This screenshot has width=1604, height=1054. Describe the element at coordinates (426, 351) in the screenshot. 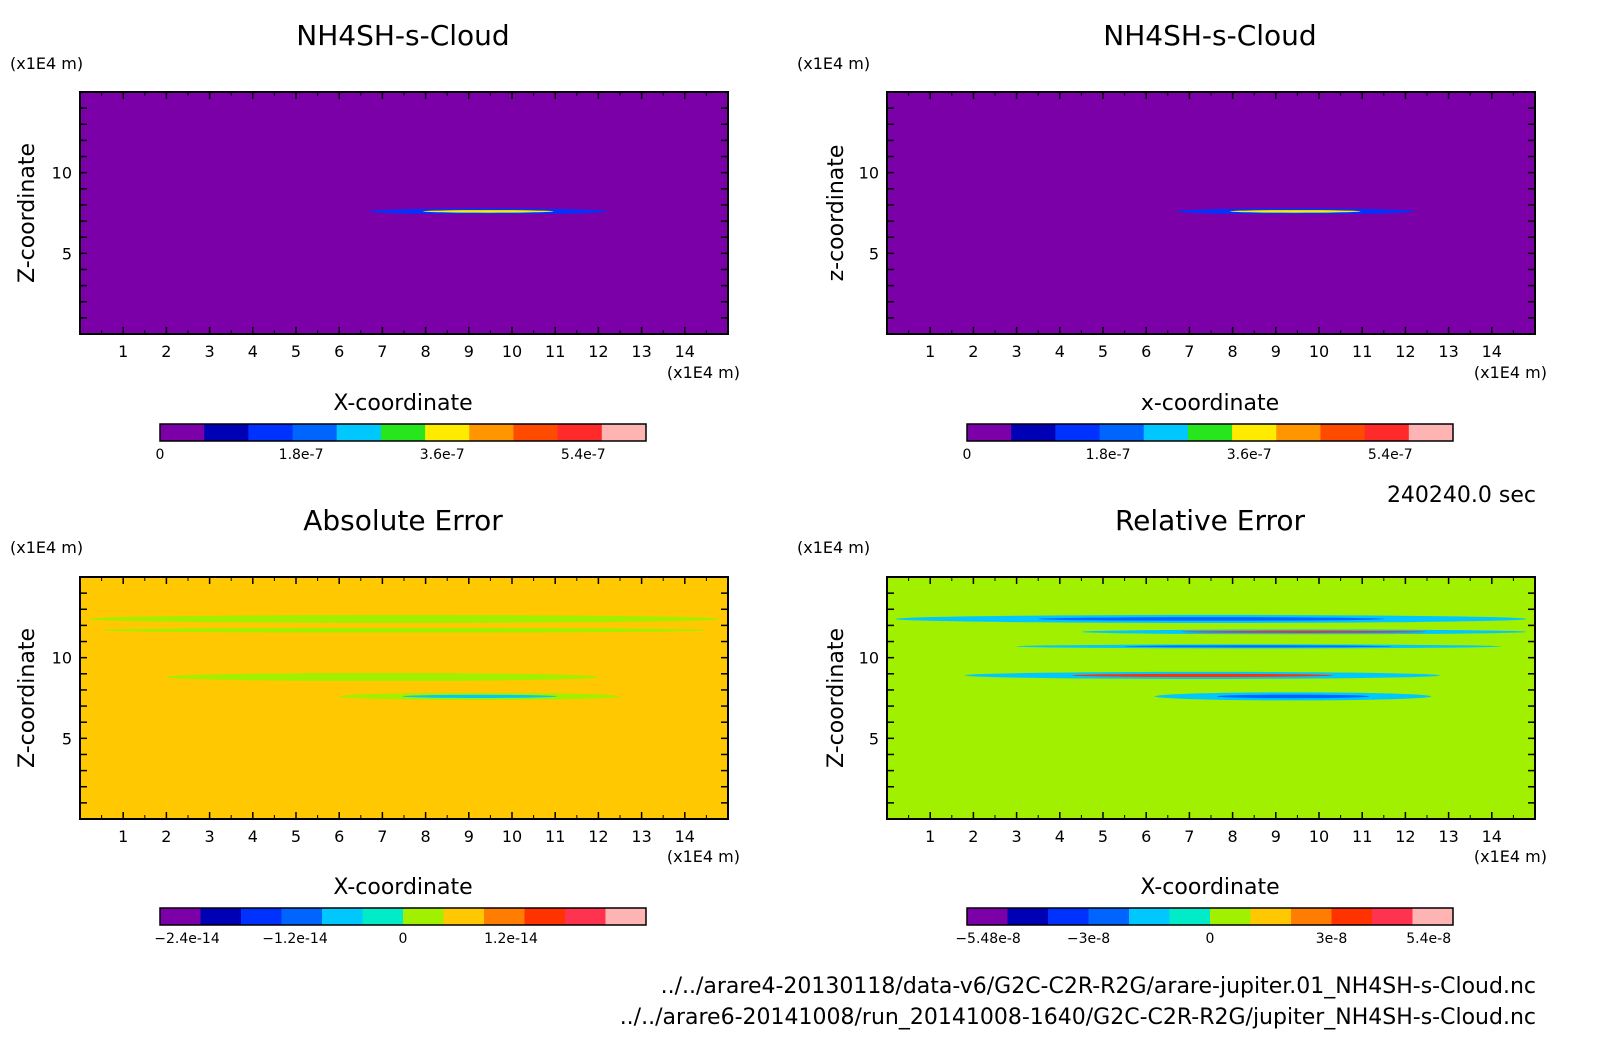

I see `x-tick-label: 8` at that location.